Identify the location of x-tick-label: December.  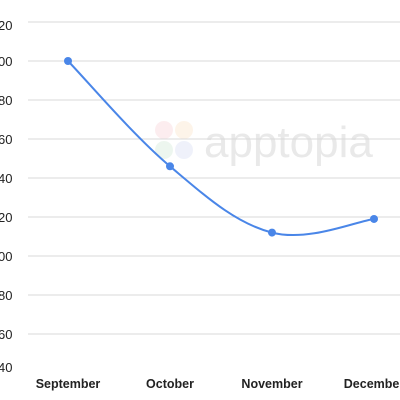
(372, 384).